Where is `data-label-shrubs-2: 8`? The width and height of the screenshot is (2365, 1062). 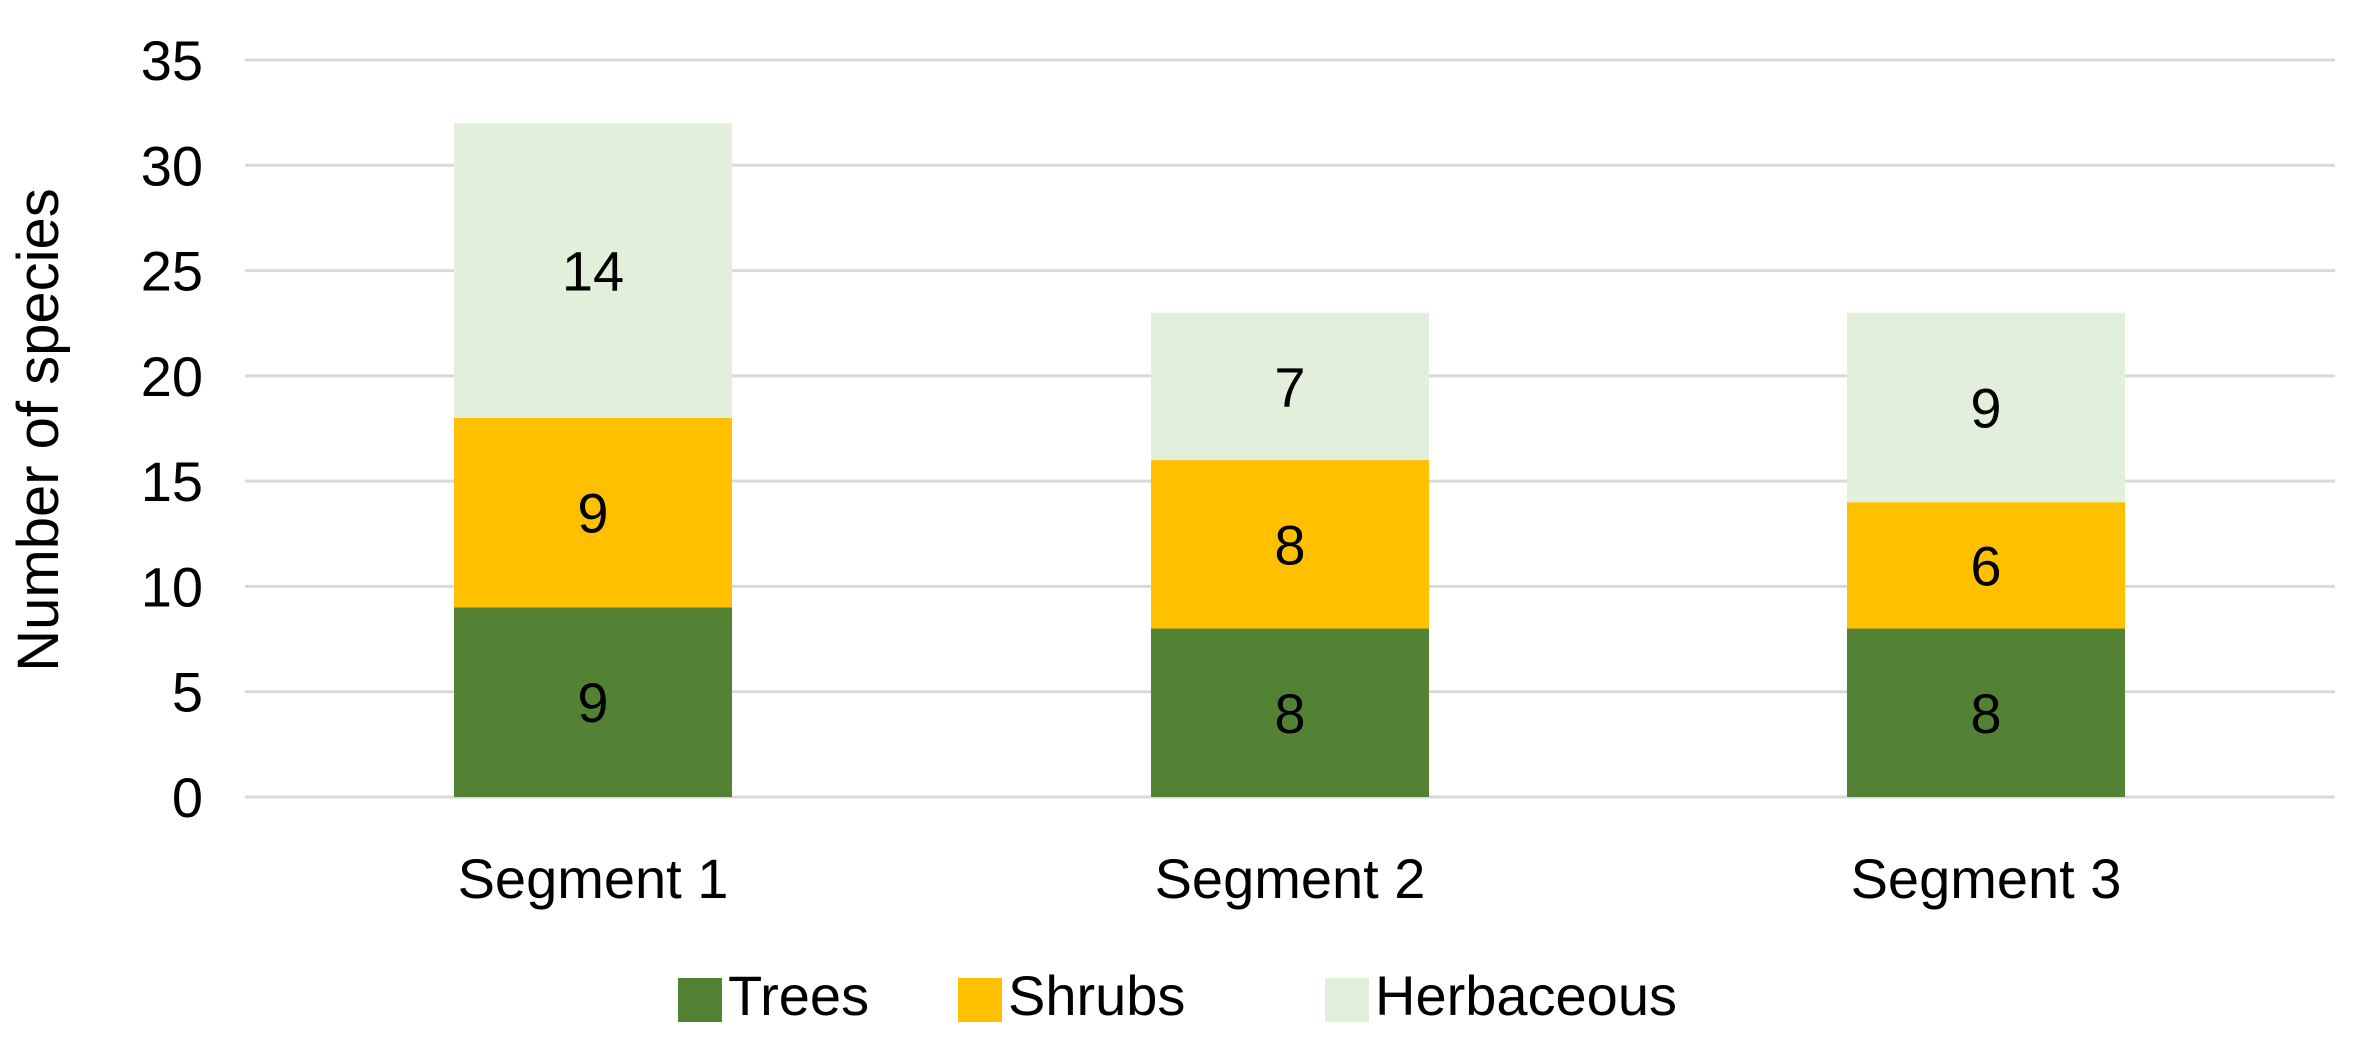
data-label-shrubs-2: 8 is located at coordinates (1289, 544).